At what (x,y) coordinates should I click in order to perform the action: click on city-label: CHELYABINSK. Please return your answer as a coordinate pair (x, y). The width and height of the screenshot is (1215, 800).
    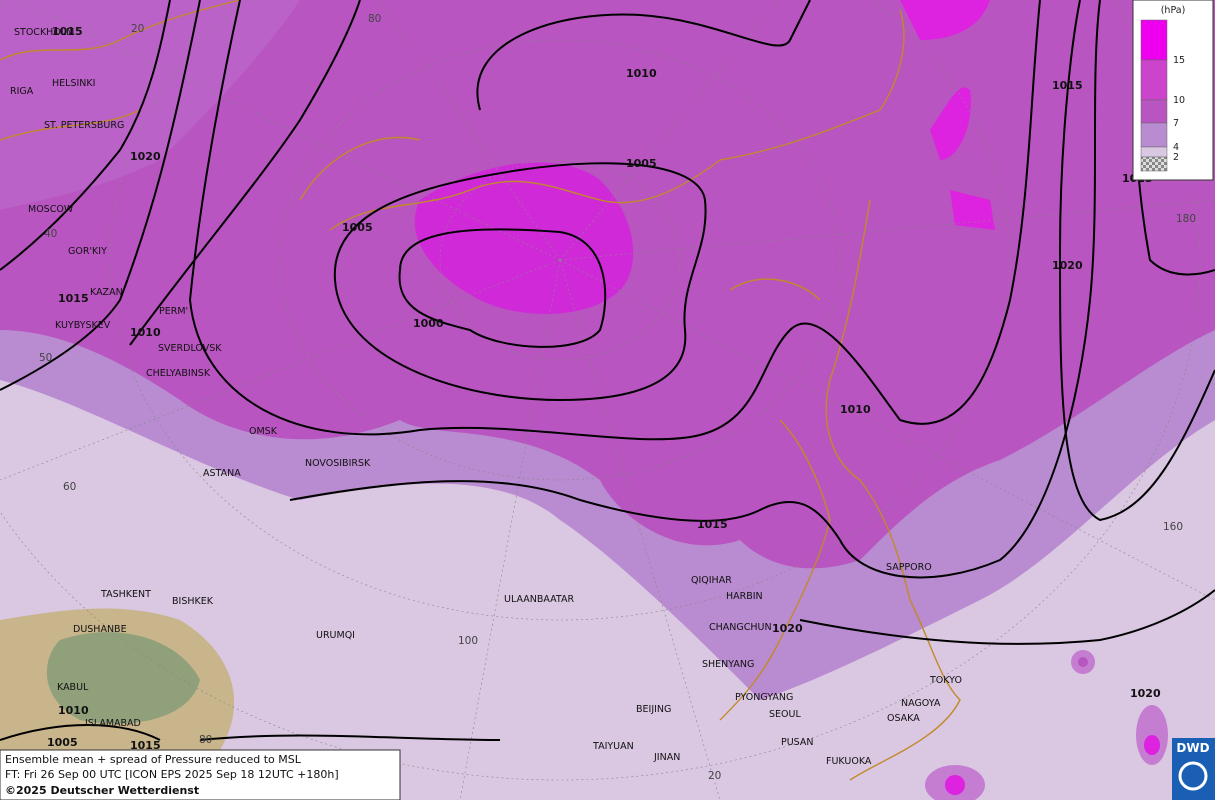
    Looking at the image, I should click on (178, 373).